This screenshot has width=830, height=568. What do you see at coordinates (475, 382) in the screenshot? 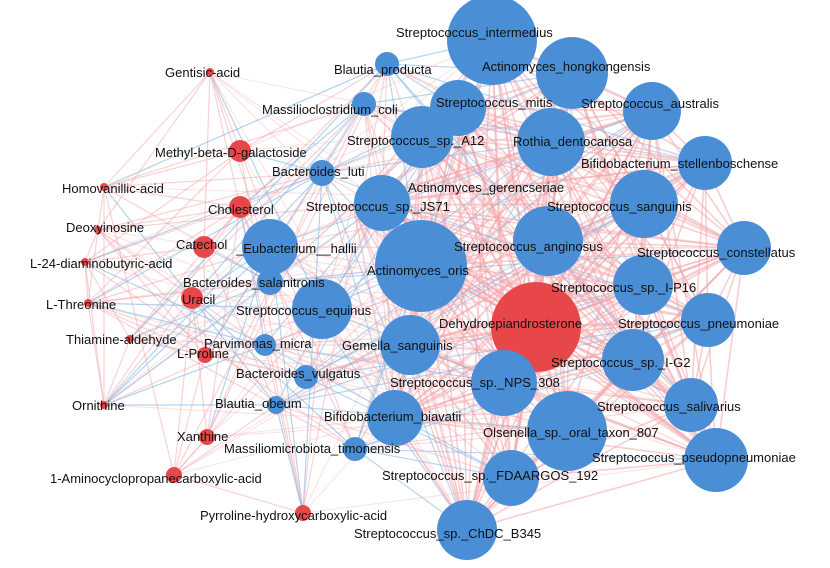
I see `label-s_nps308: Streptococcus_sp._NPS_308` at bounding box center [475, 382].